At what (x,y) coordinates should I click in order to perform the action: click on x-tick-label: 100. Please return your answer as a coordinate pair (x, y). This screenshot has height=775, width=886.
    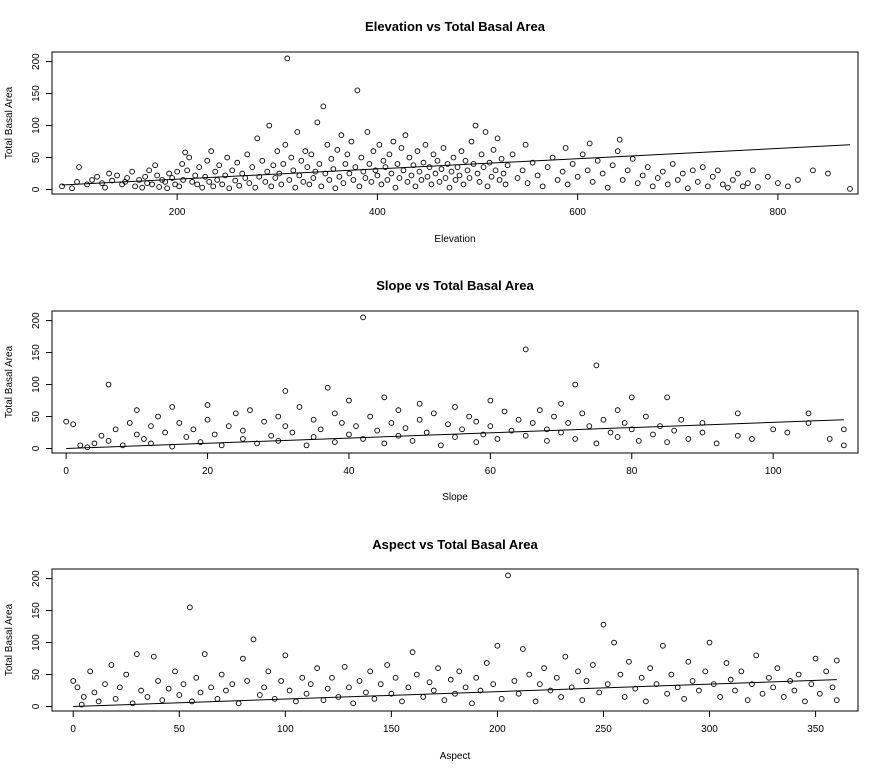
    Looking at the image, I should click on (773, 471).